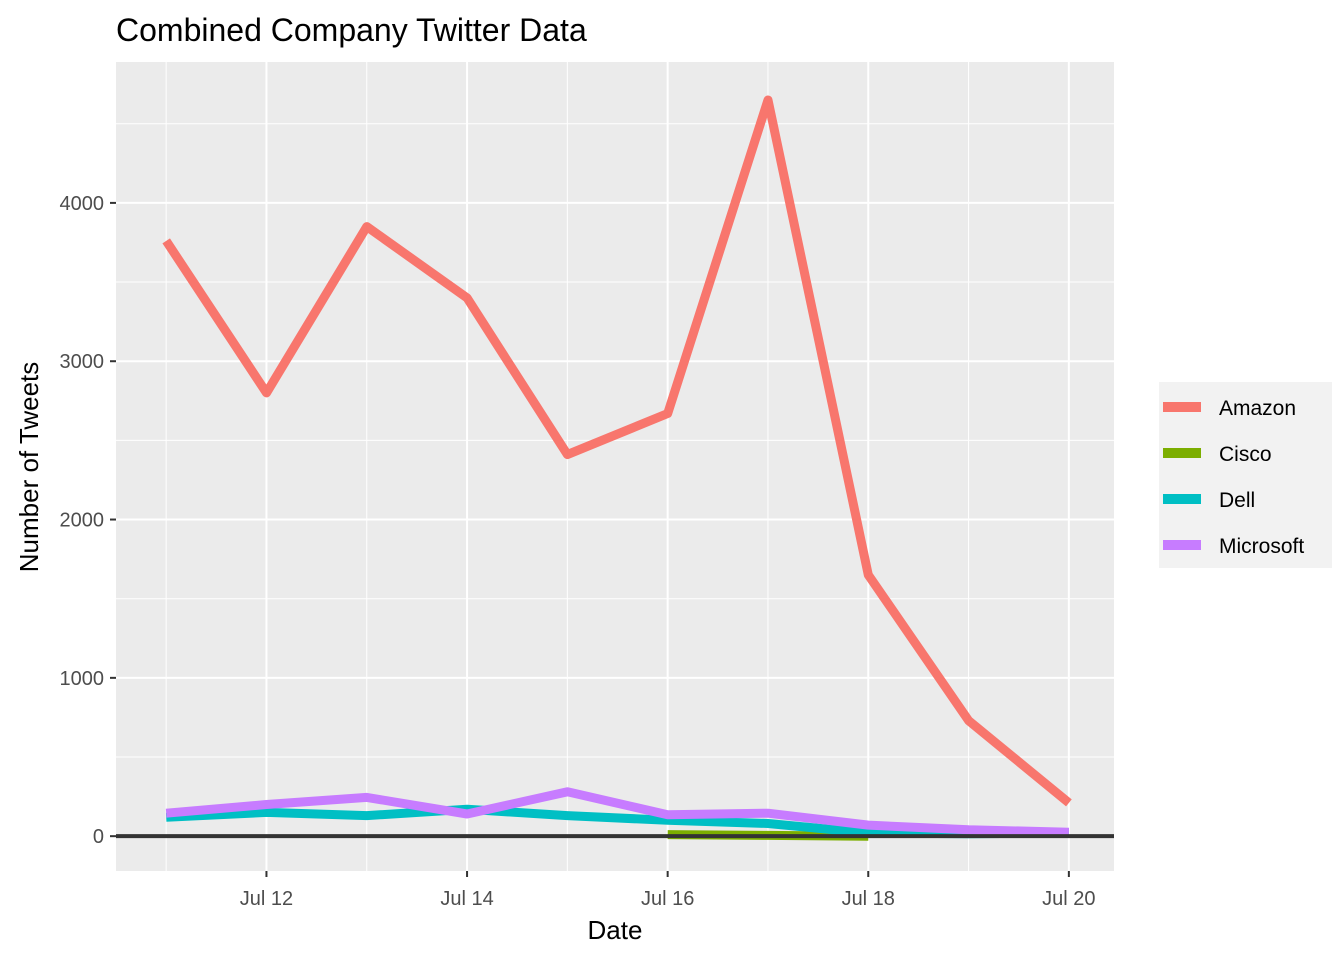 This screenshot has height=960, width=1344. Describe the element at coordinates (29, 467) in the screenshot. I see `y-axis-label: Number of Tweets` at that location.